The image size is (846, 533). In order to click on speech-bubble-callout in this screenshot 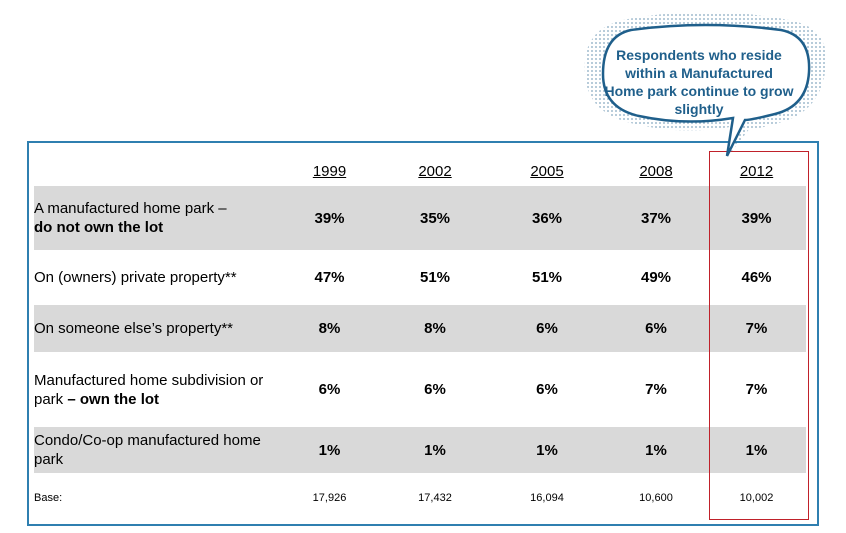, I will do `click(705, 86)`.